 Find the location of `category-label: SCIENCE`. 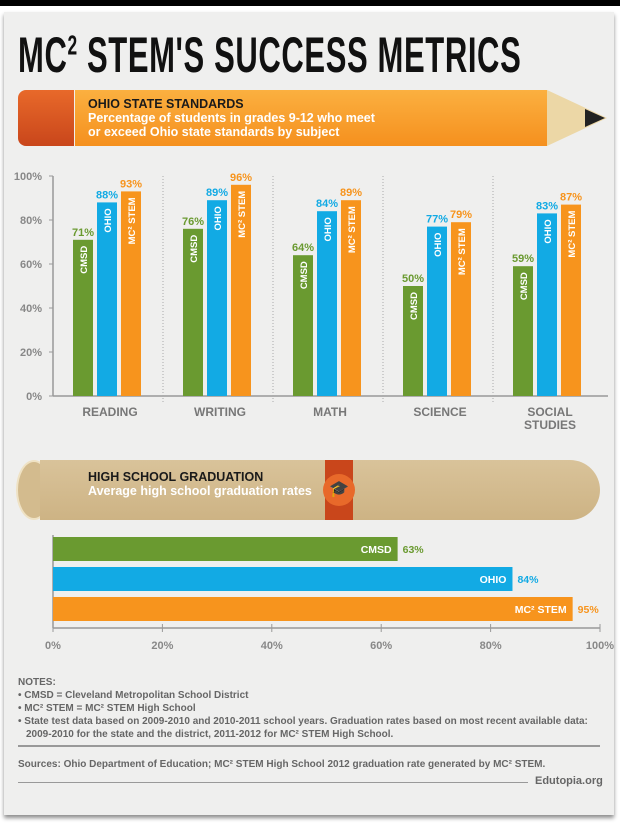

category-label: SCIENCE is located at coordinates (439, 412).